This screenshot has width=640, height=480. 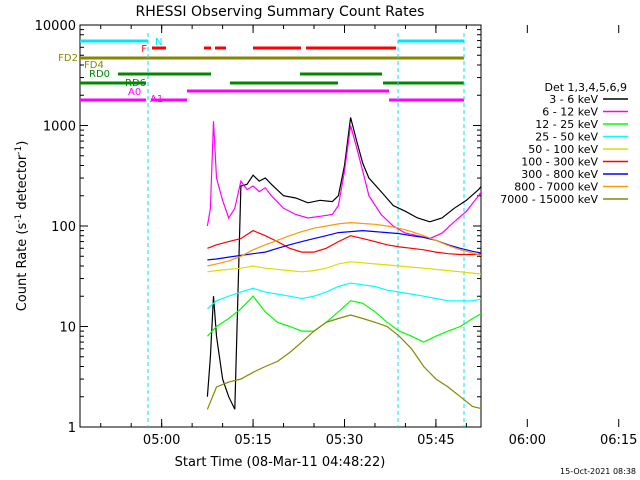 I want to click on y-tick-label: 10000, so click(x=55, y=26).